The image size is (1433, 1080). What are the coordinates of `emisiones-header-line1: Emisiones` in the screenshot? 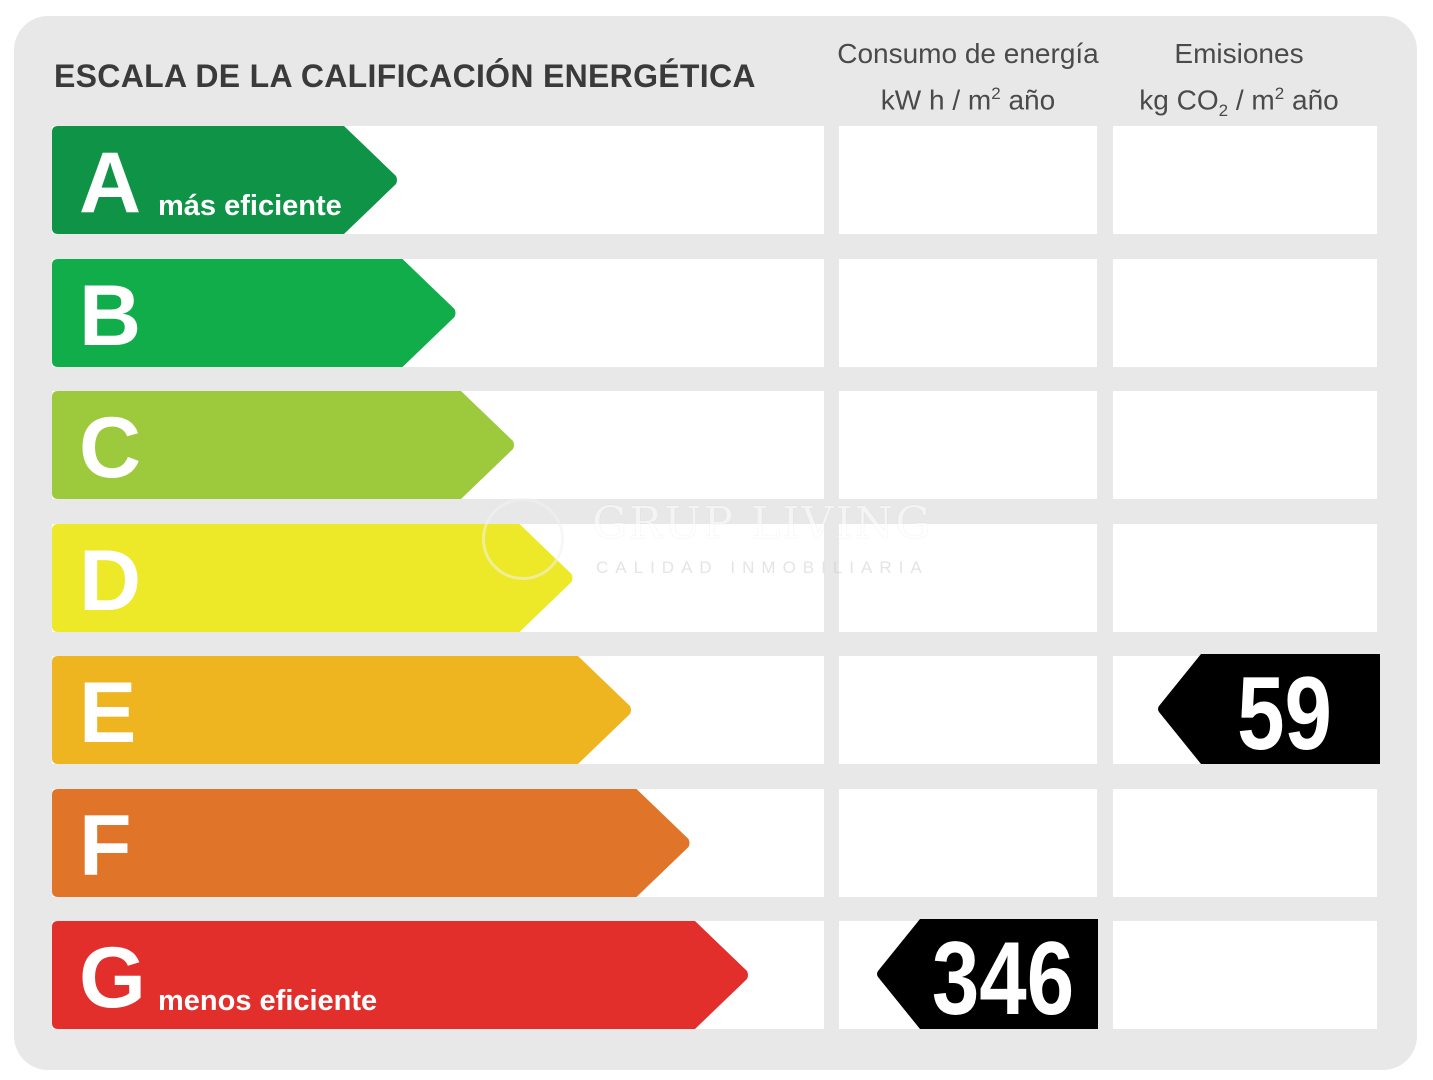 It's located at (1239, 53).